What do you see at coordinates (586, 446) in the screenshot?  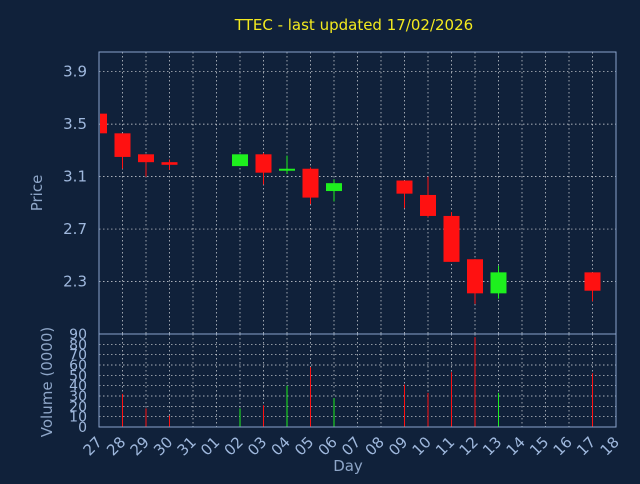 I see `x-tick-label: 17` at bounding box center [586, 446].